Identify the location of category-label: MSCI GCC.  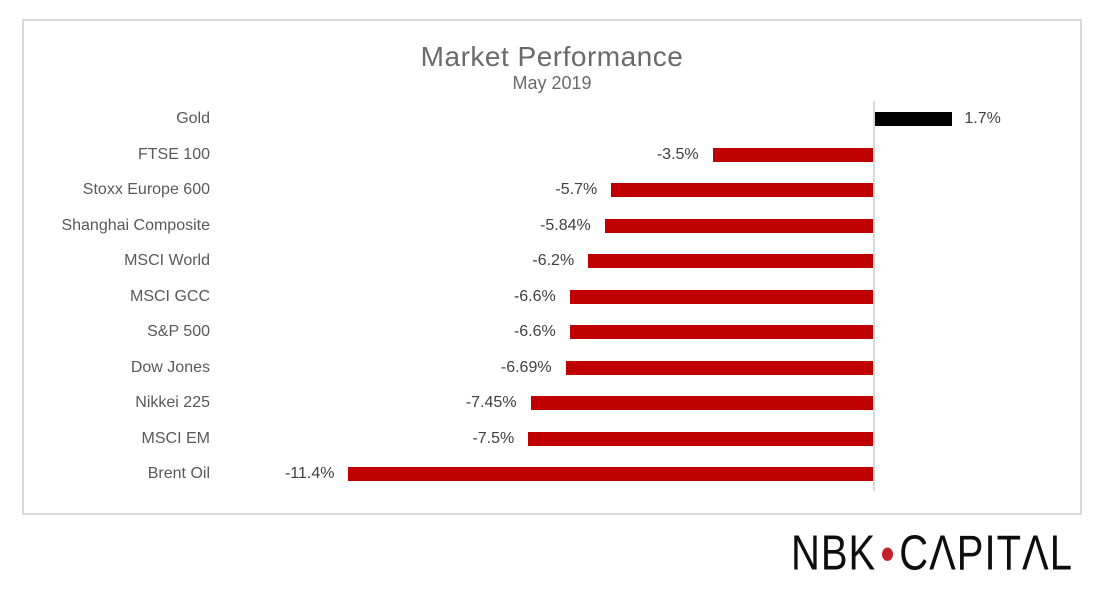
(170, 296).